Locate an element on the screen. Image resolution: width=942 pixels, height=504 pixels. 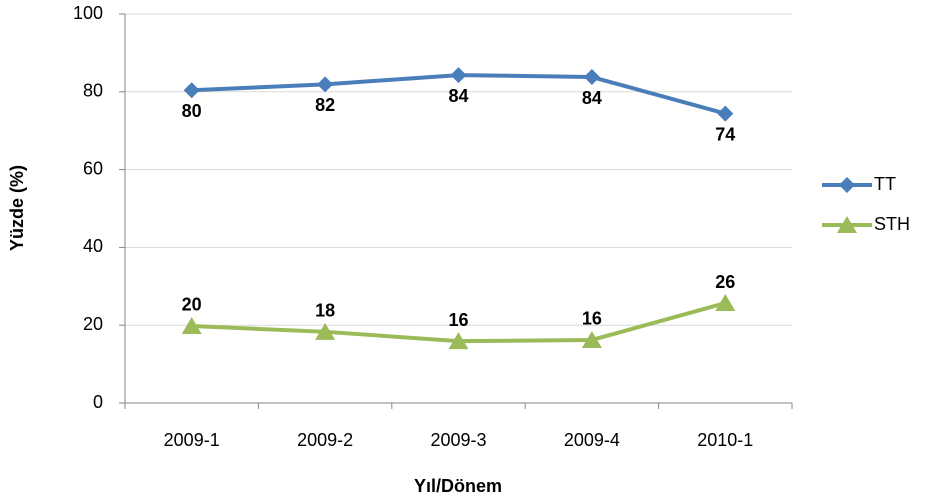
data-label: 74 is located at coordinates (725, 134).